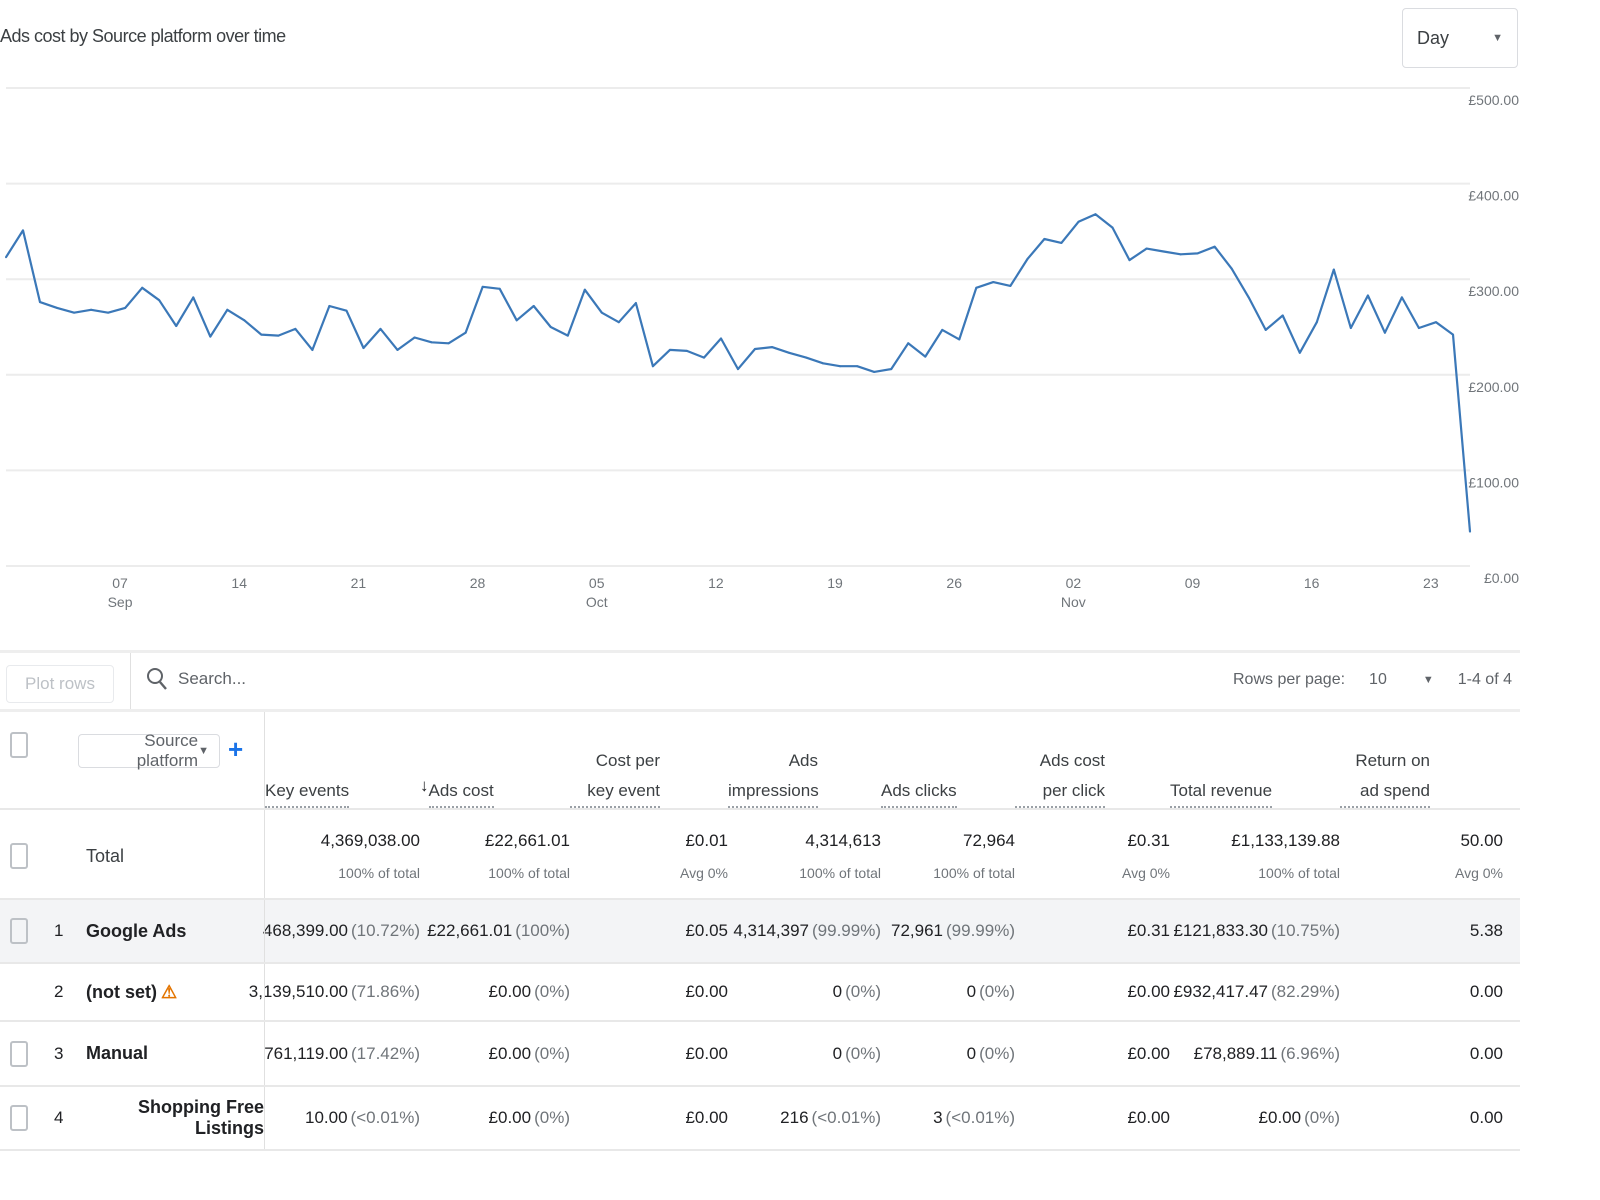 The width and height of the screenshot is (1600, 1200). Describe the element at coordinates (175, 1118) in the screenshot. I see `row-name: Shopping Free Listings` at that location.